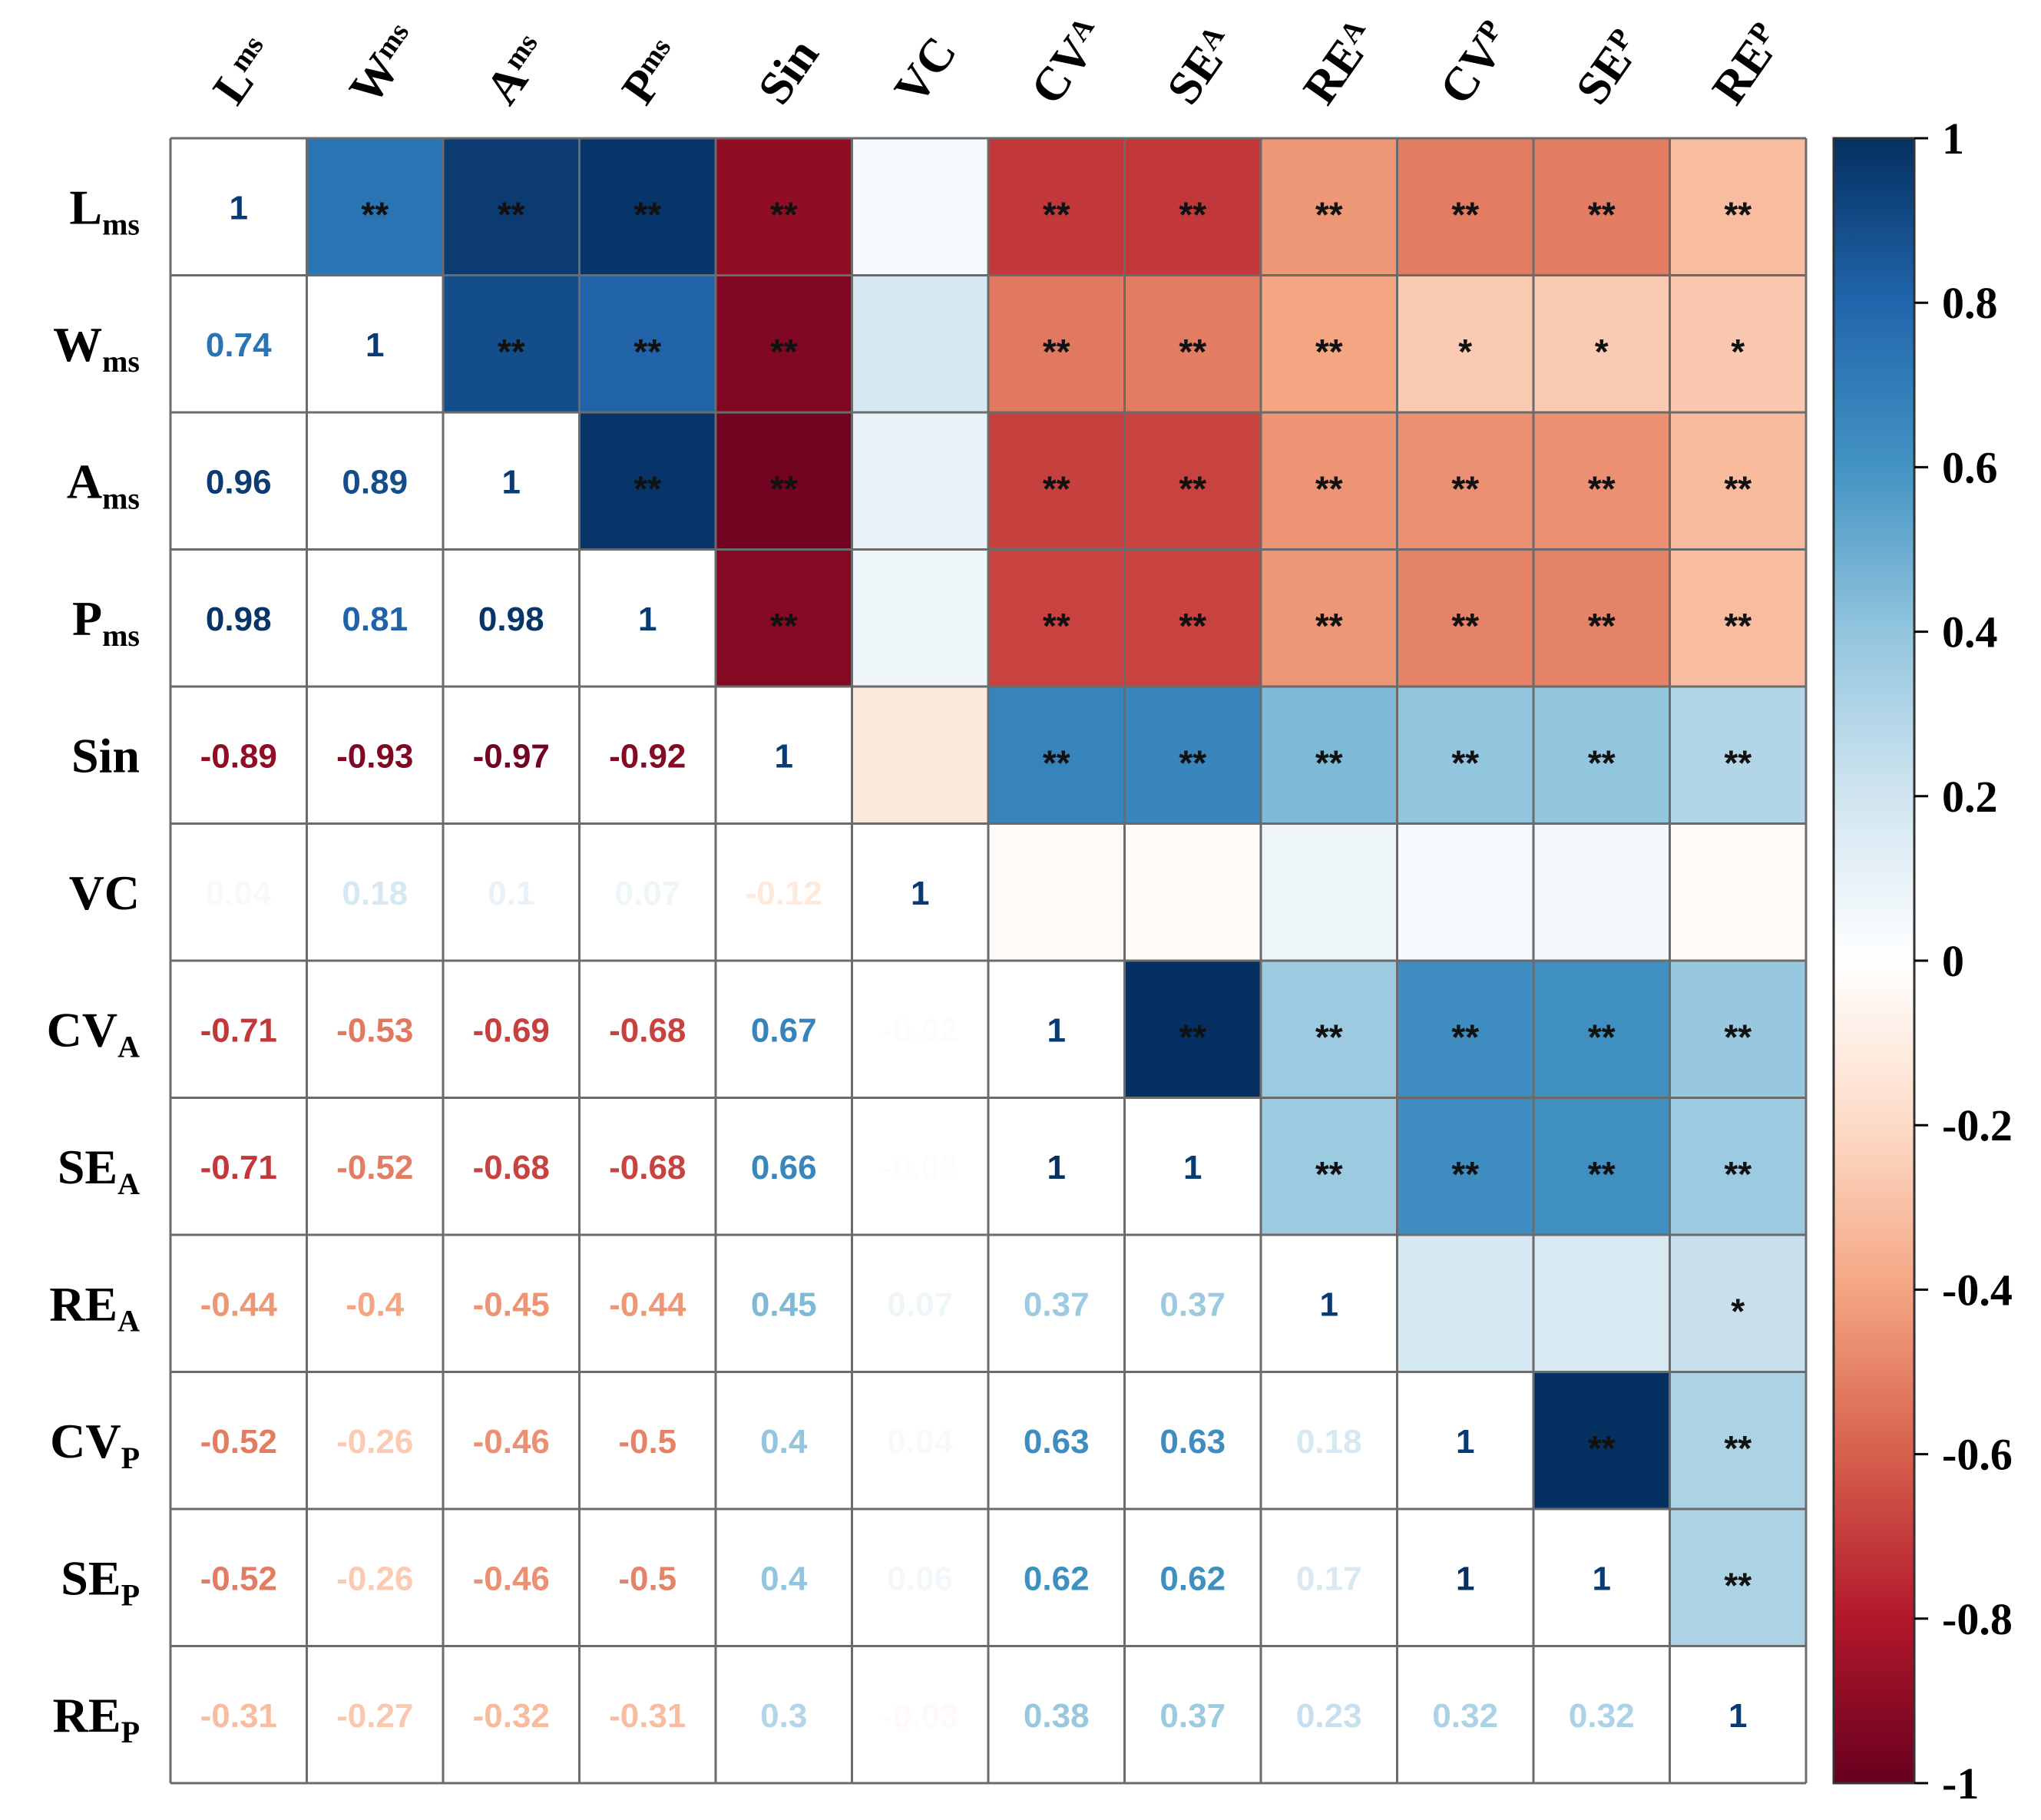  What do you see at coordinates (511, 755) in the screenshot?
I see `heatmap-cell-r4-c2` at bounding box center [511, 755].